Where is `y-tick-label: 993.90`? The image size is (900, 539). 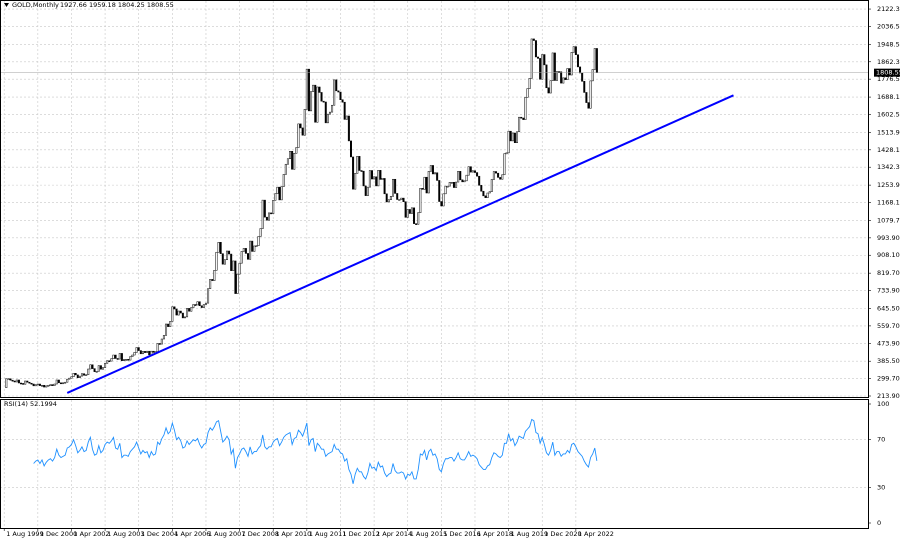 y-tick-label: 993.90 is located at coordinates (888, 238).